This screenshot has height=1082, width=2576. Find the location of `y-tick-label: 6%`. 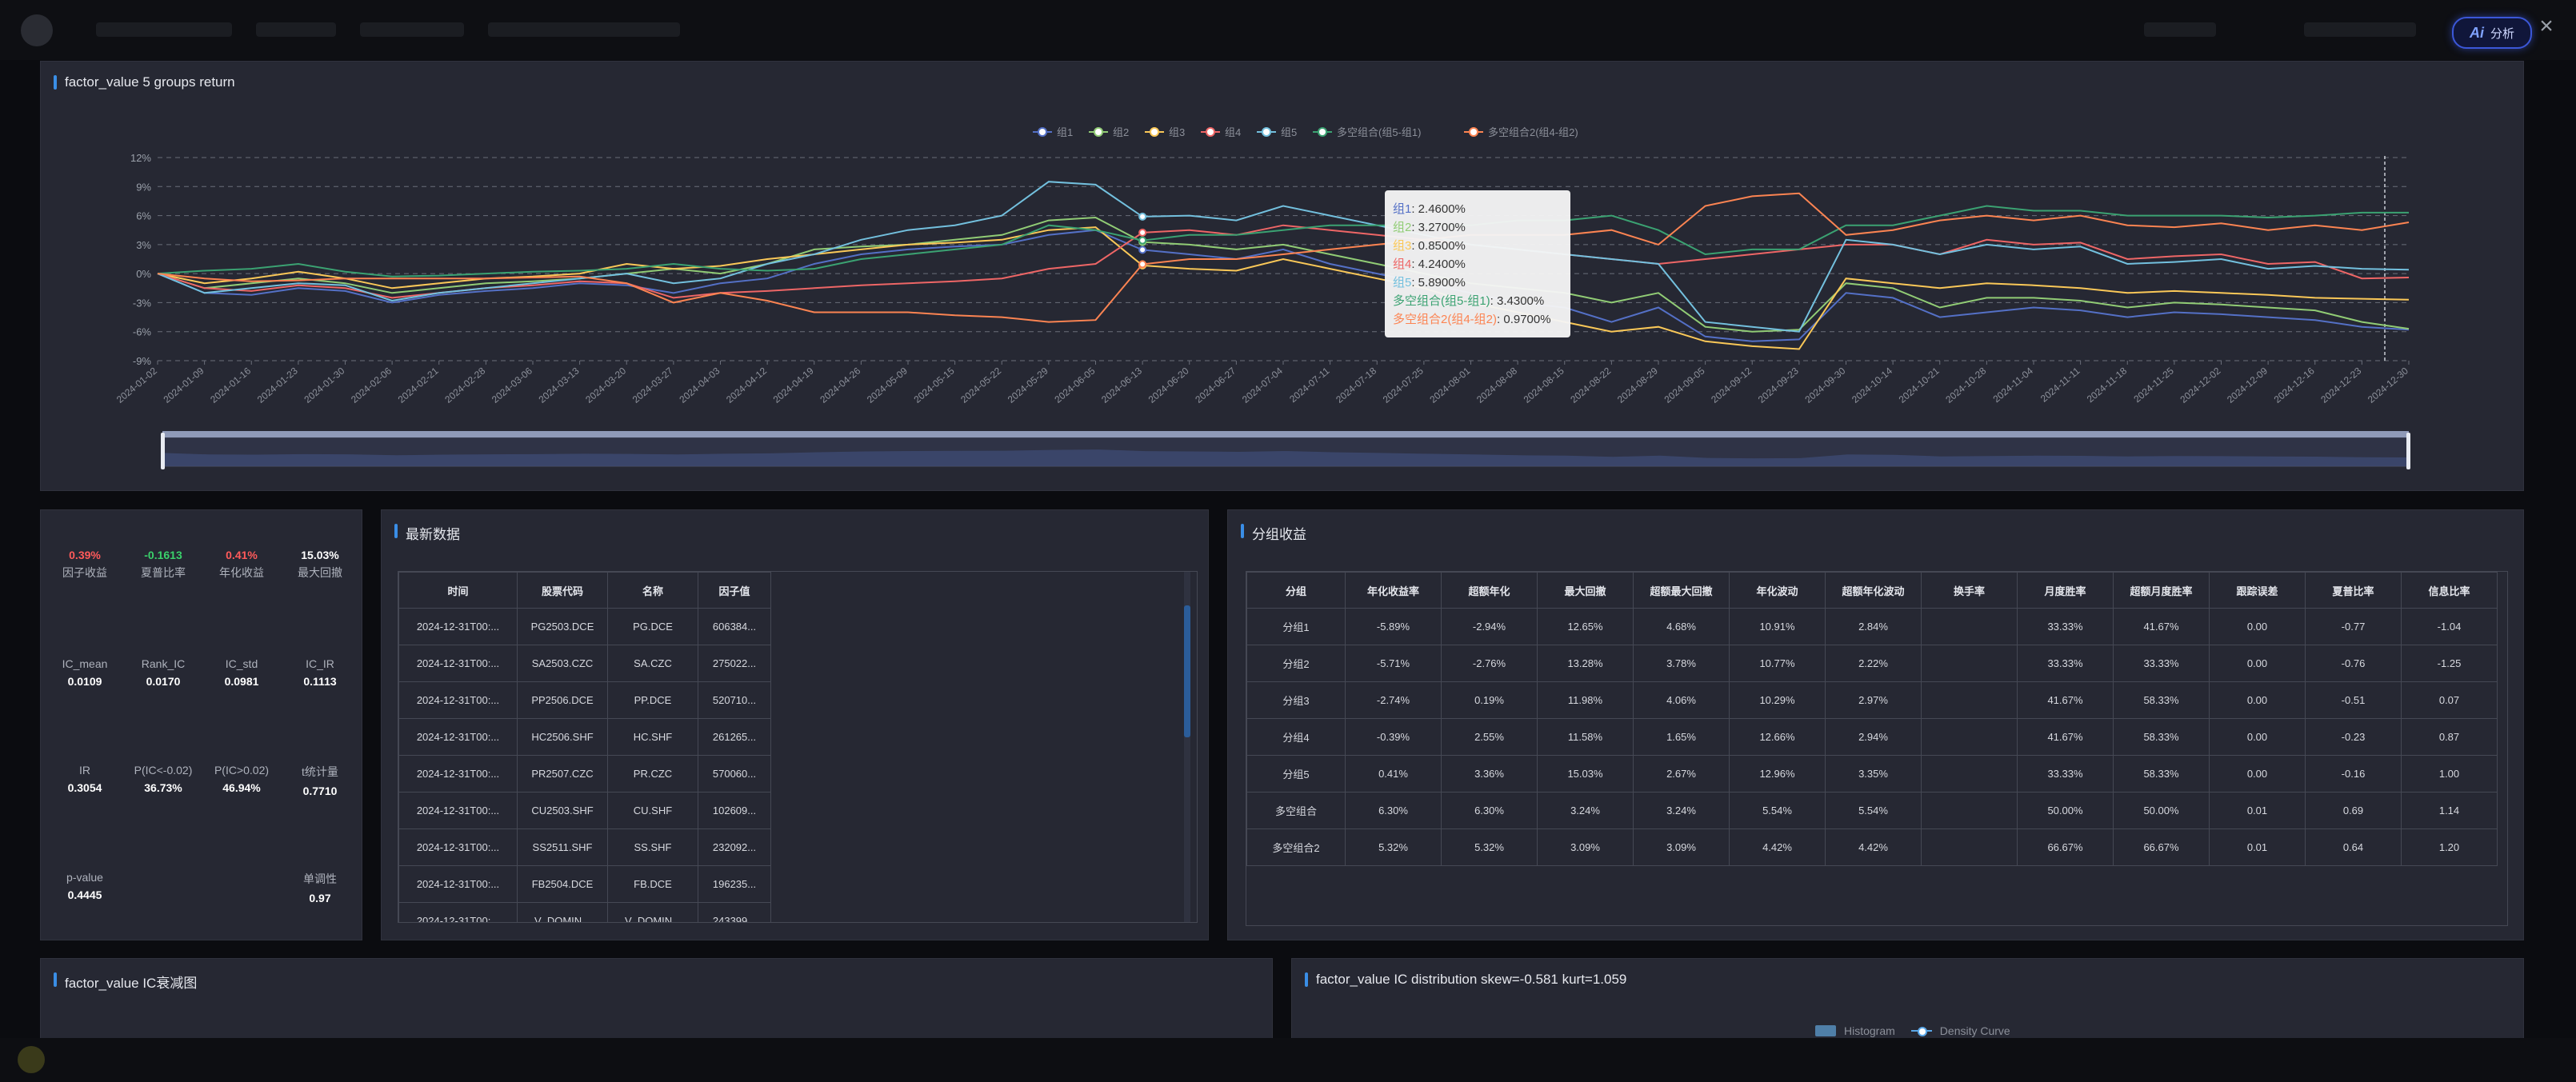

y-tick-label: 6% is located at coordinates (143, 216).